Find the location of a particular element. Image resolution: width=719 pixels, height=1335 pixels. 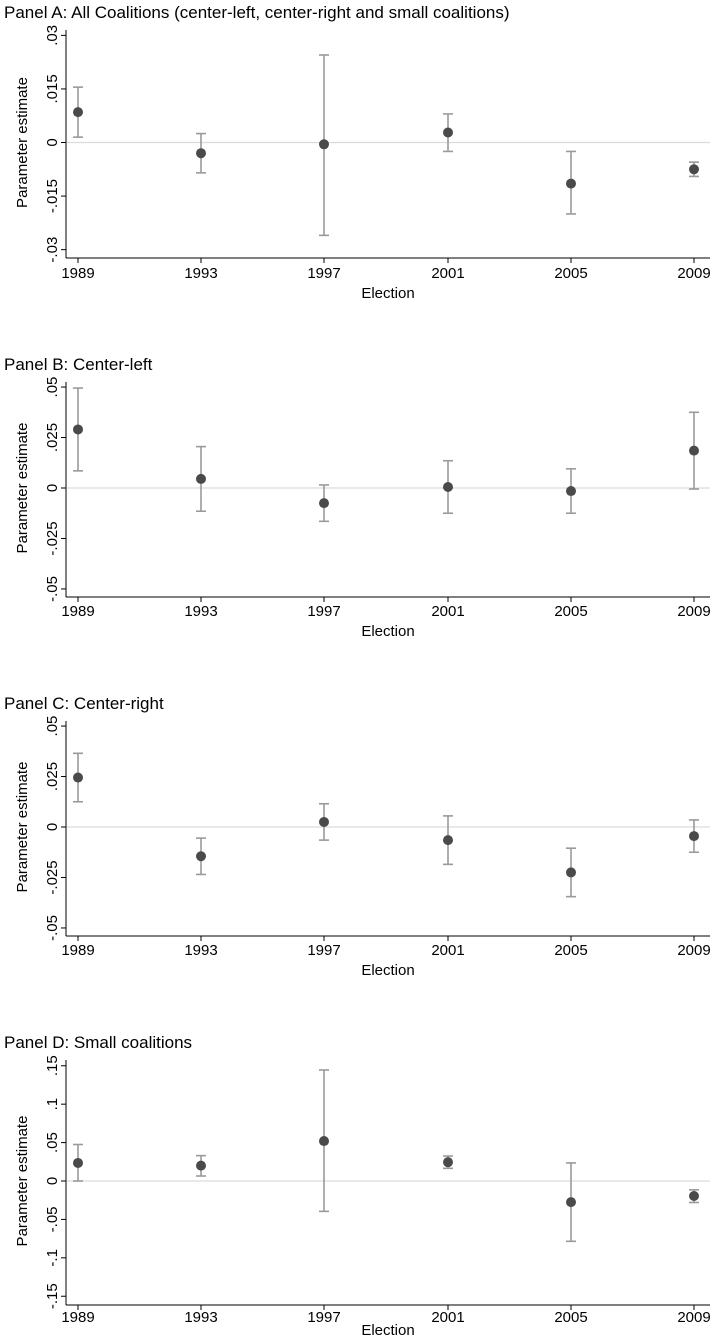

y-tick-label: -.1 is located at coordinates (52, 1258).